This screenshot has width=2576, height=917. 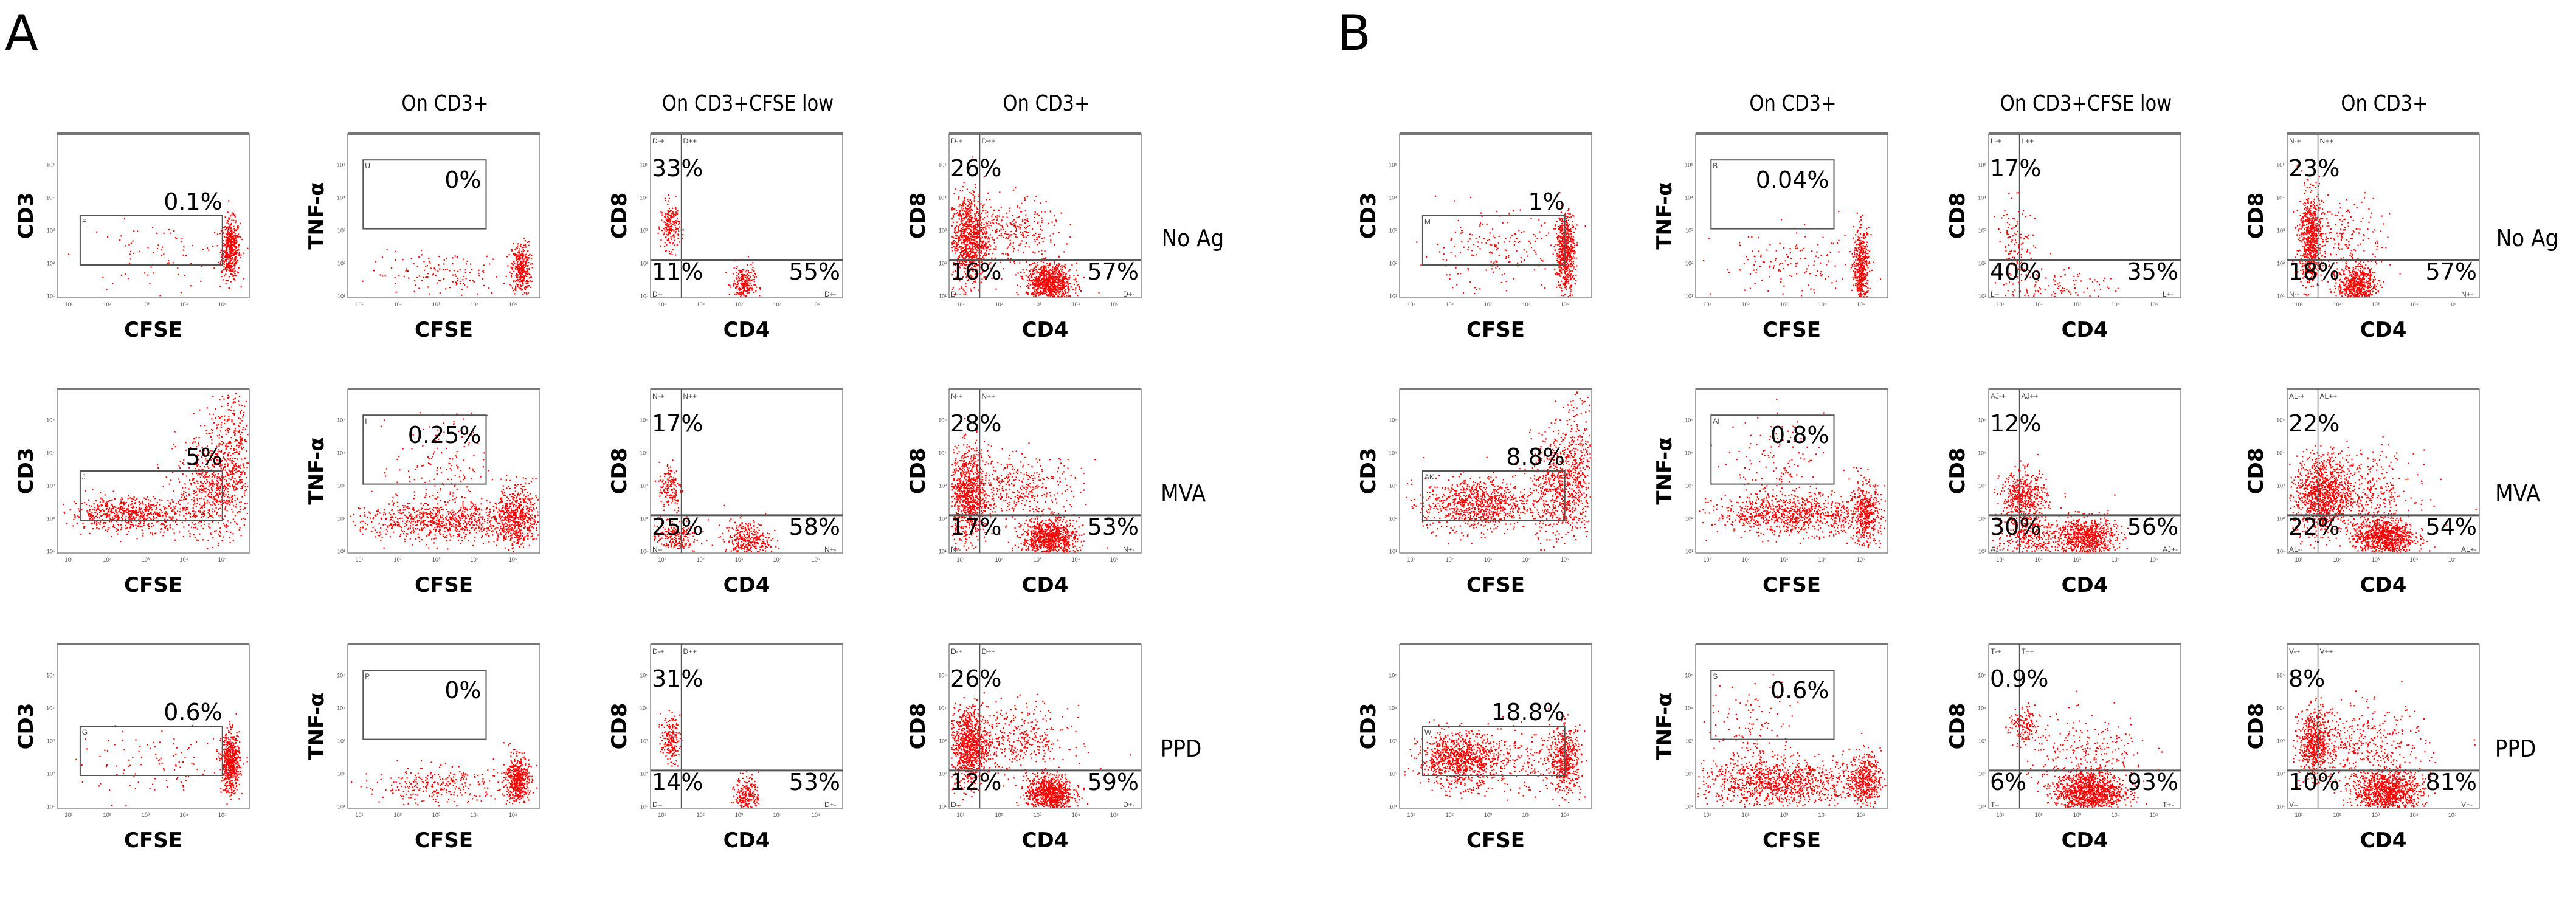 I want to click on row-label: MVA, so click(x=1183, y=493).